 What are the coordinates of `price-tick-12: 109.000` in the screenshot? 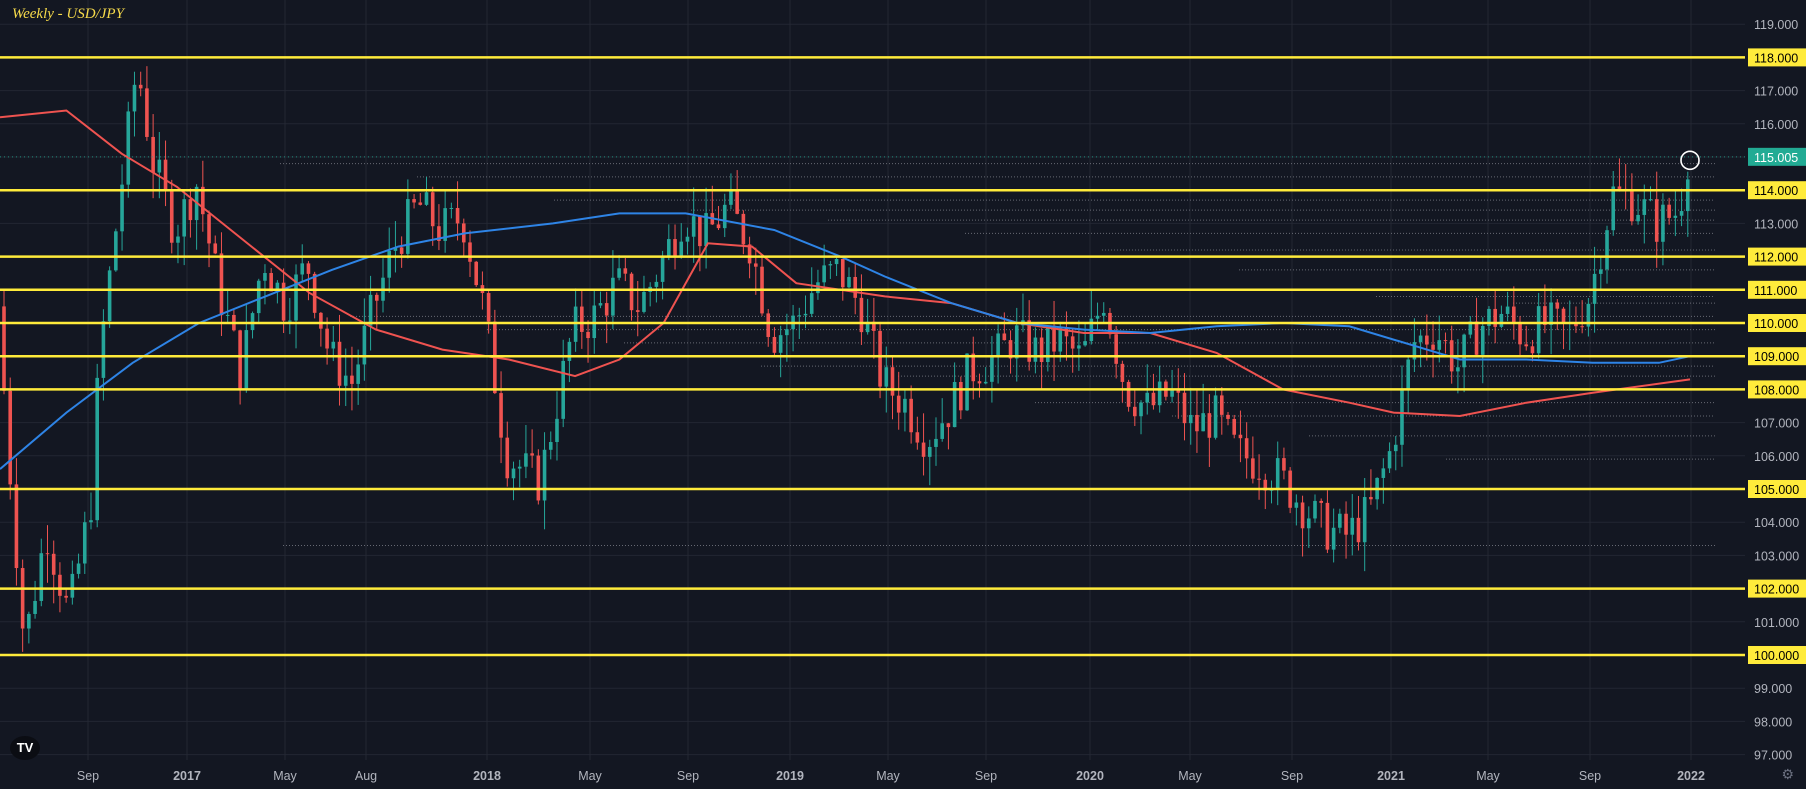 It's located at (1776, 357).